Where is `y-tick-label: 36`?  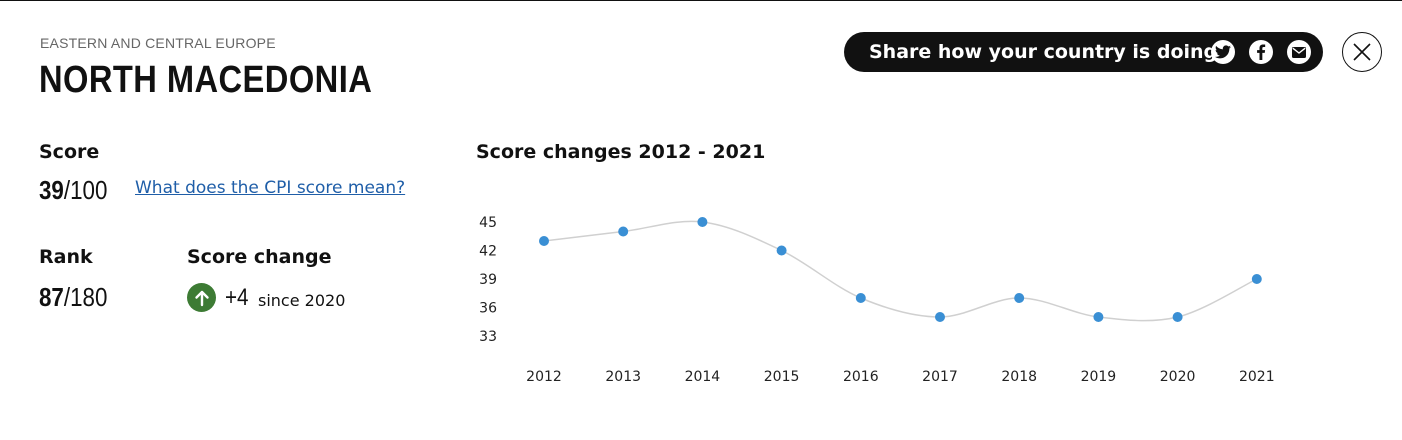
y-tick-label: 36 is located at coordinates (488, 309).